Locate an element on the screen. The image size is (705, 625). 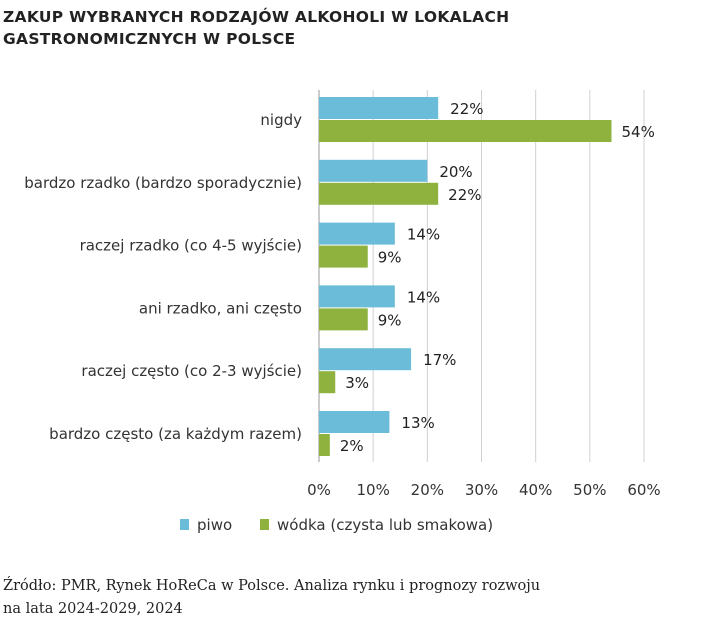
data-label: 20% is located at coordinates (455, 172).